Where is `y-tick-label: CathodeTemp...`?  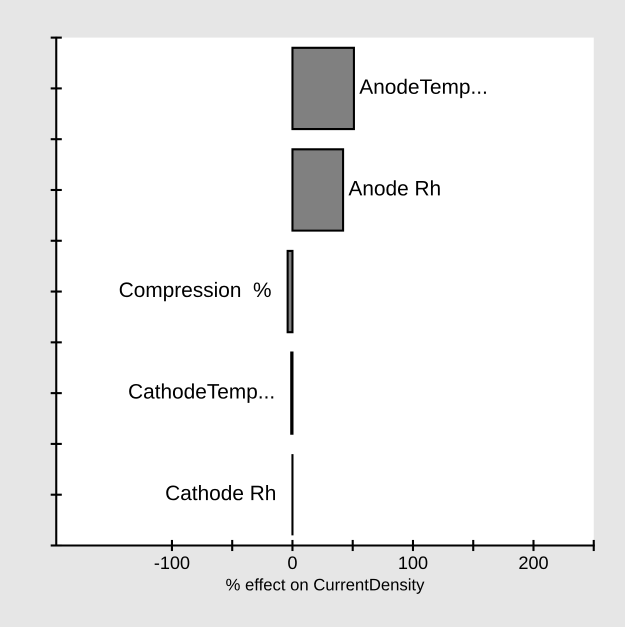
y-tick-label: CathodeTemp... is located at coordinates (201, 393).